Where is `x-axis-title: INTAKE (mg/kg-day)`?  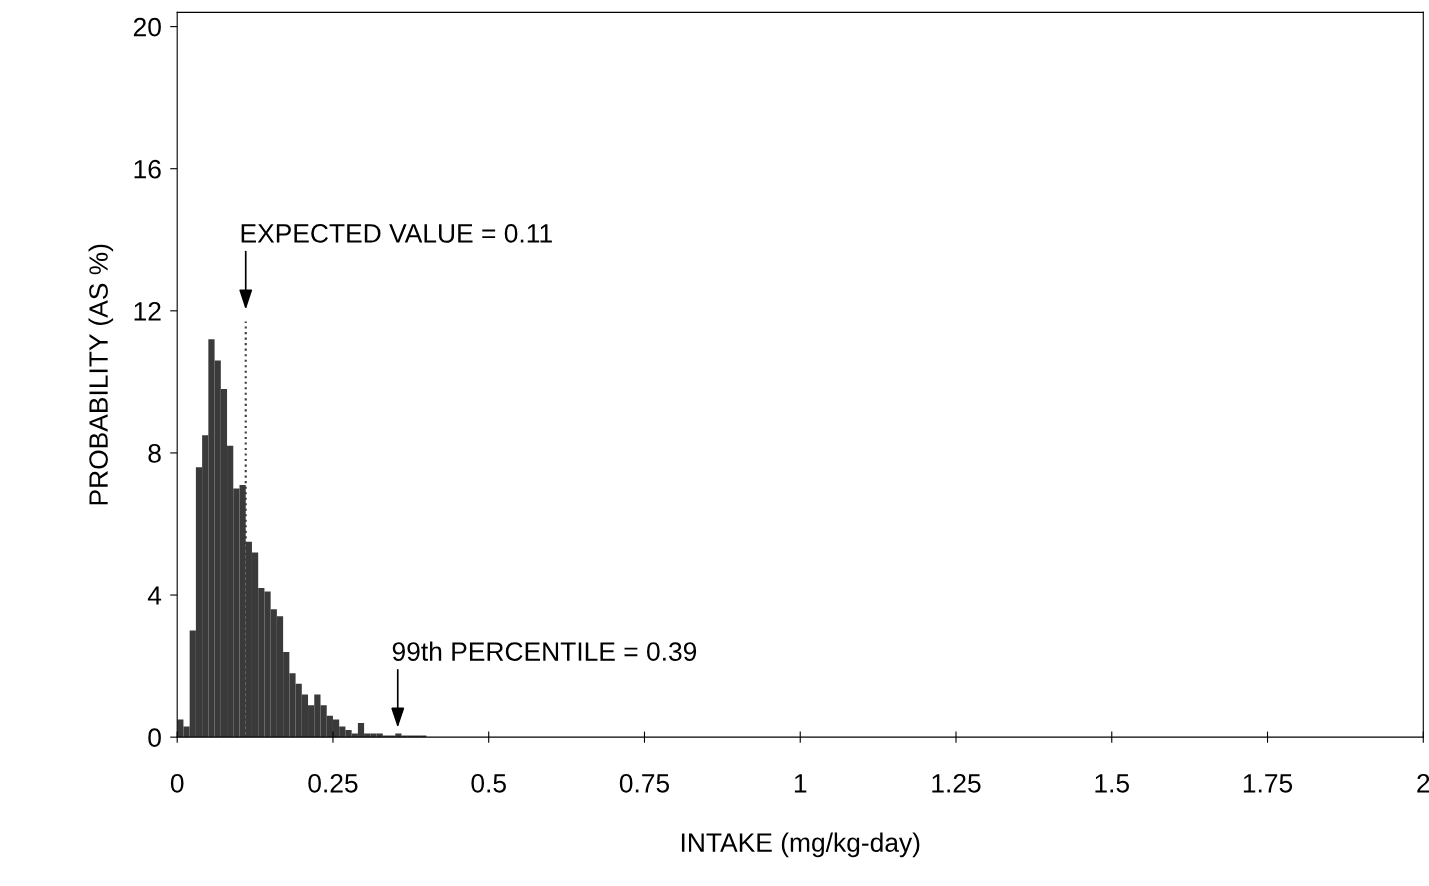 x-axis-title: INTAKE (mg/kg-day) is located at coordinates (800, 845).